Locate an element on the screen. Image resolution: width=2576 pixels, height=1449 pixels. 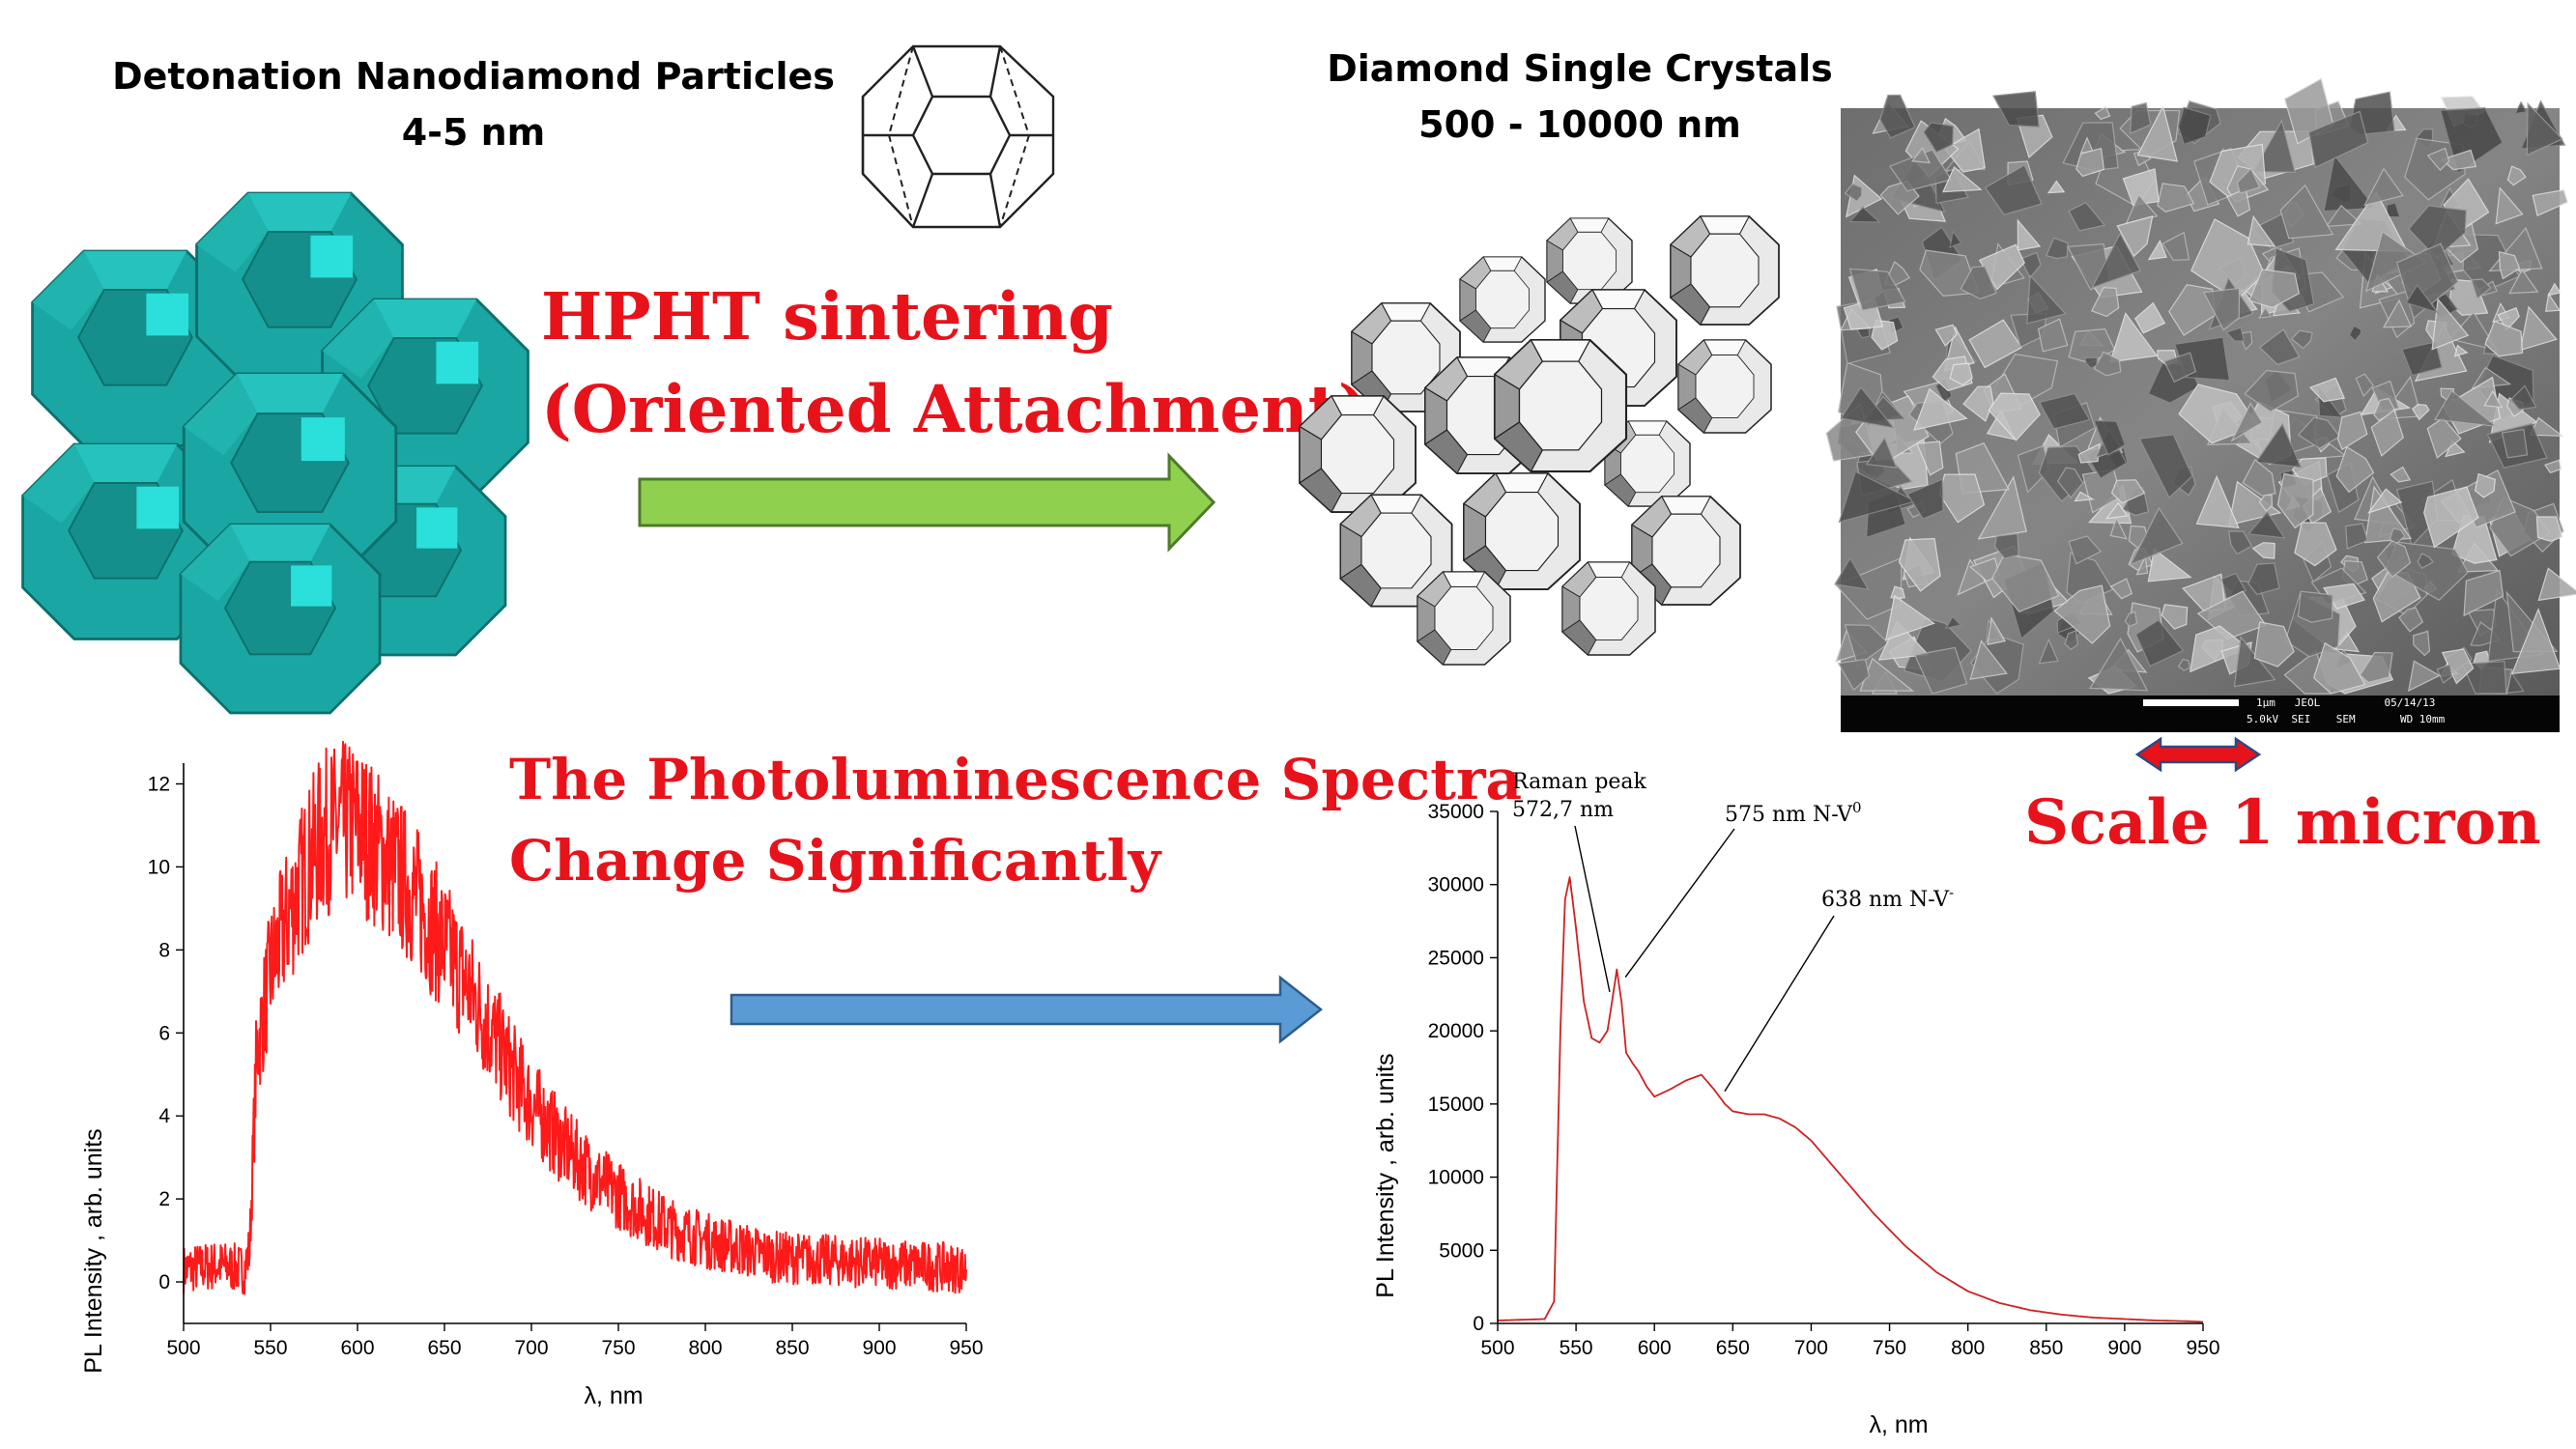
chart-right-y-tick-label: 10000 is located at coordinates (1456, 1178).